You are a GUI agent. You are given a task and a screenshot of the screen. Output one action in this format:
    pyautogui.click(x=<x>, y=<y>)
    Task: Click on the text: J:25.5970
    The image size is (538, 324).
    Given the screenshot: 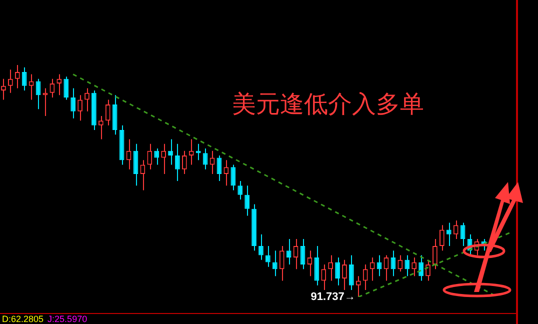 What is the action you would take?
    pyautogui.click(x=68, y=319)
    